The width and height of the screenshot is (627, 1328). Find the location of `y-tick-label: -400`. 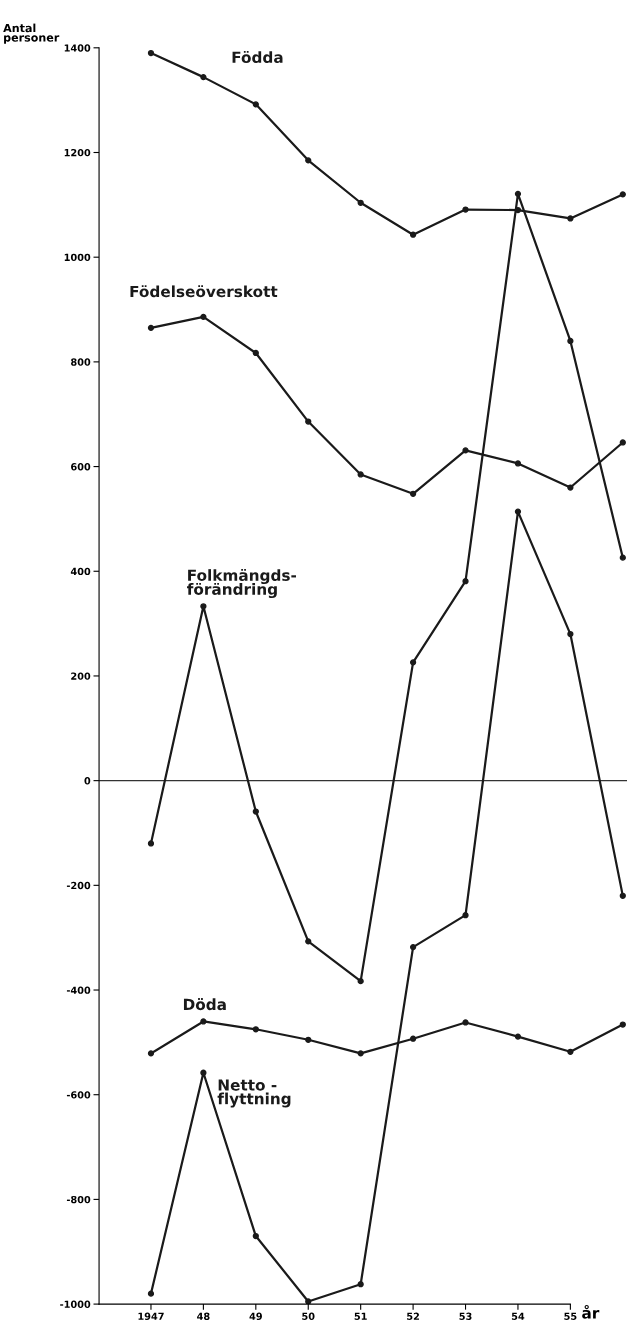

y-tick-label: -400 is located at coordinates (78, 990).